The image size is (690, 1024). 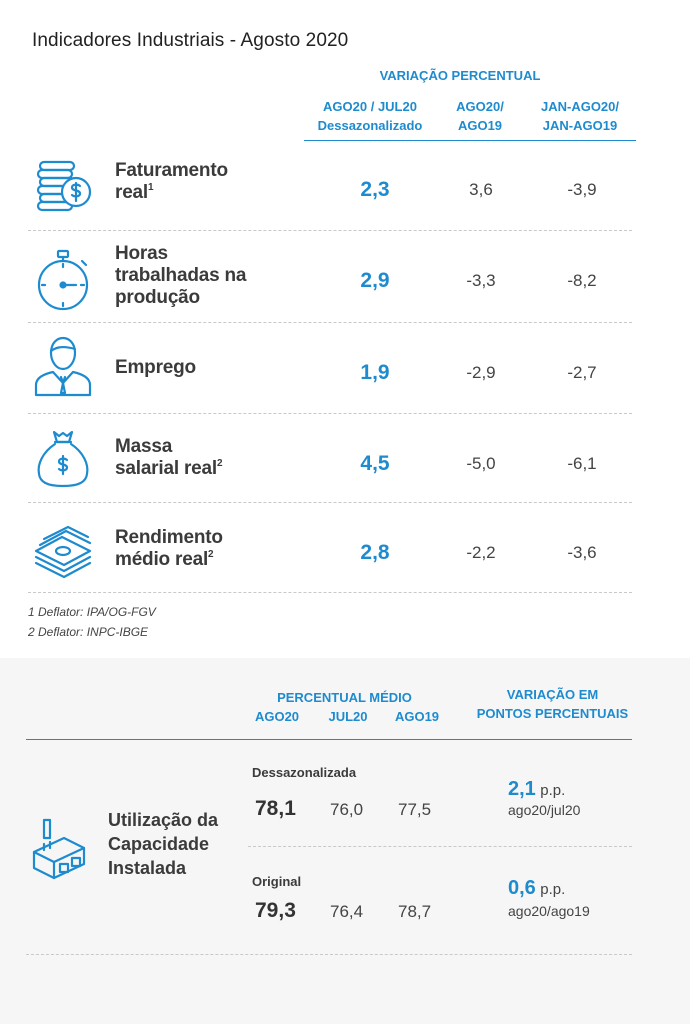 What do you see at coordinates (481, 552) in the screenshot?
I see `value-ago20-ago19: -2,2` at bounding box center [481, 552].